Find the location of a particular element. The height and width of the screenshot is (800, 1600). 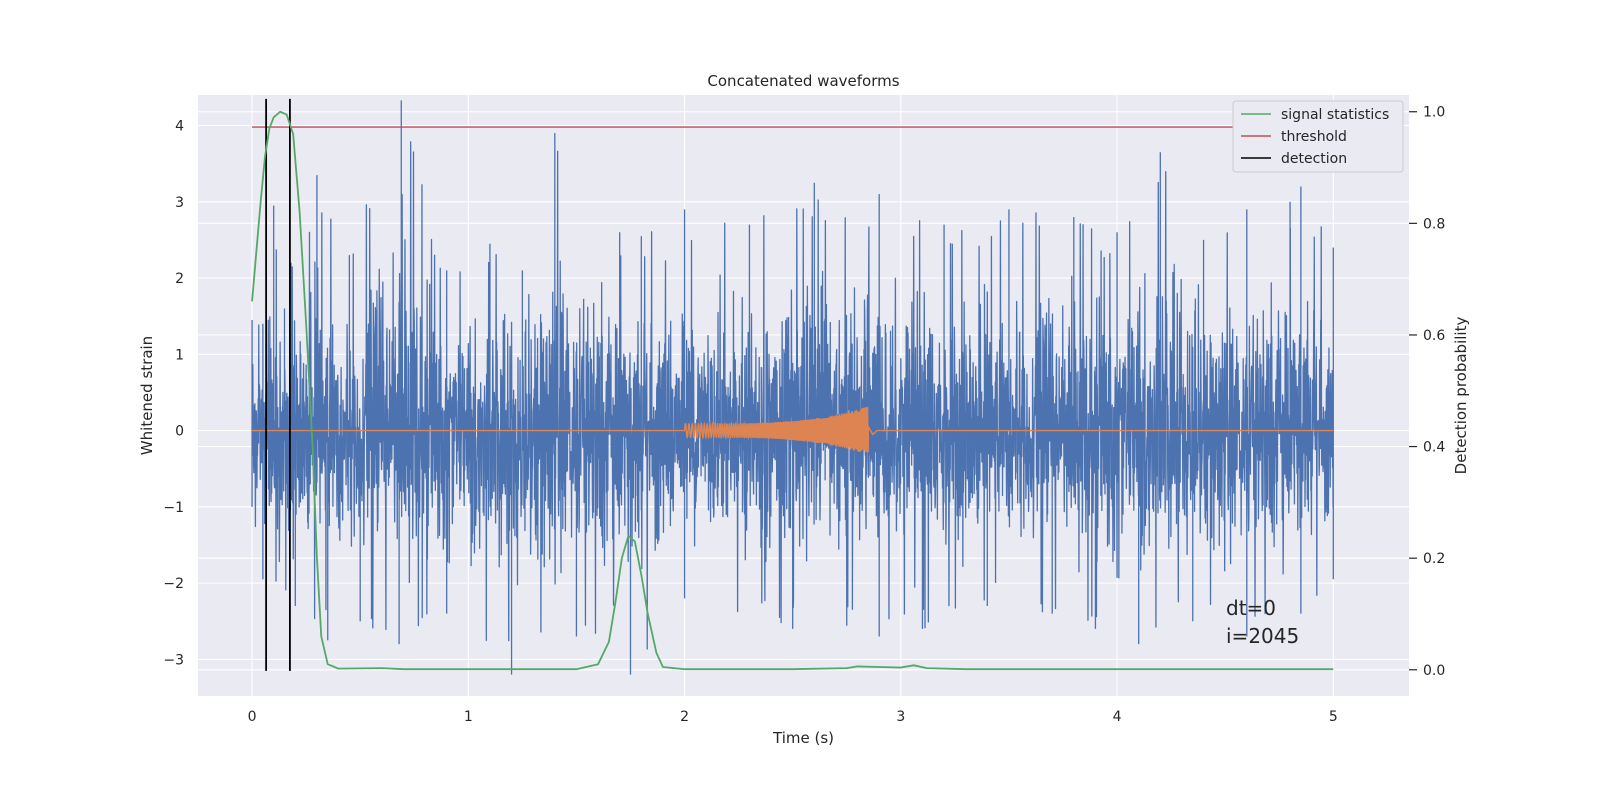

y-right-axis-ticks: 0.0 0.2 0.4 0.6 0.8 1.0 is located at coordinates (1427, 392).